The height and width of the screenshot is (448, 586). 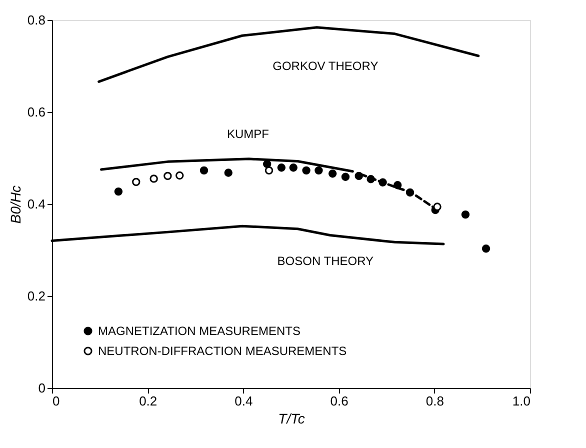 What do you see at coordinates (199, 331) in the screenshot?
I see `legend-label: MAGNETIZATION MEASUREMENTS` at bounding box center [199, 331].